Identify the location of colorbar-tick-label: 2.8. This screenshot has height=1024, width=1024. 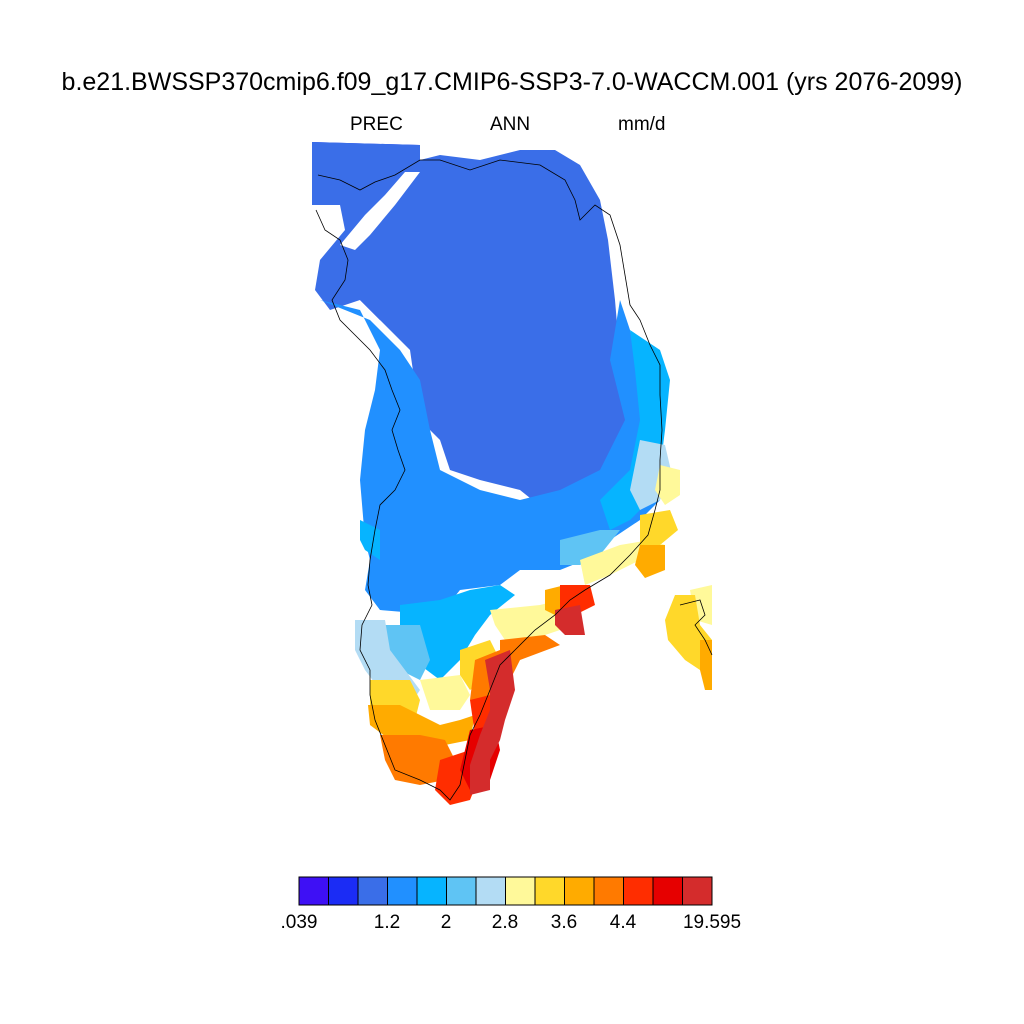
(505, 922).